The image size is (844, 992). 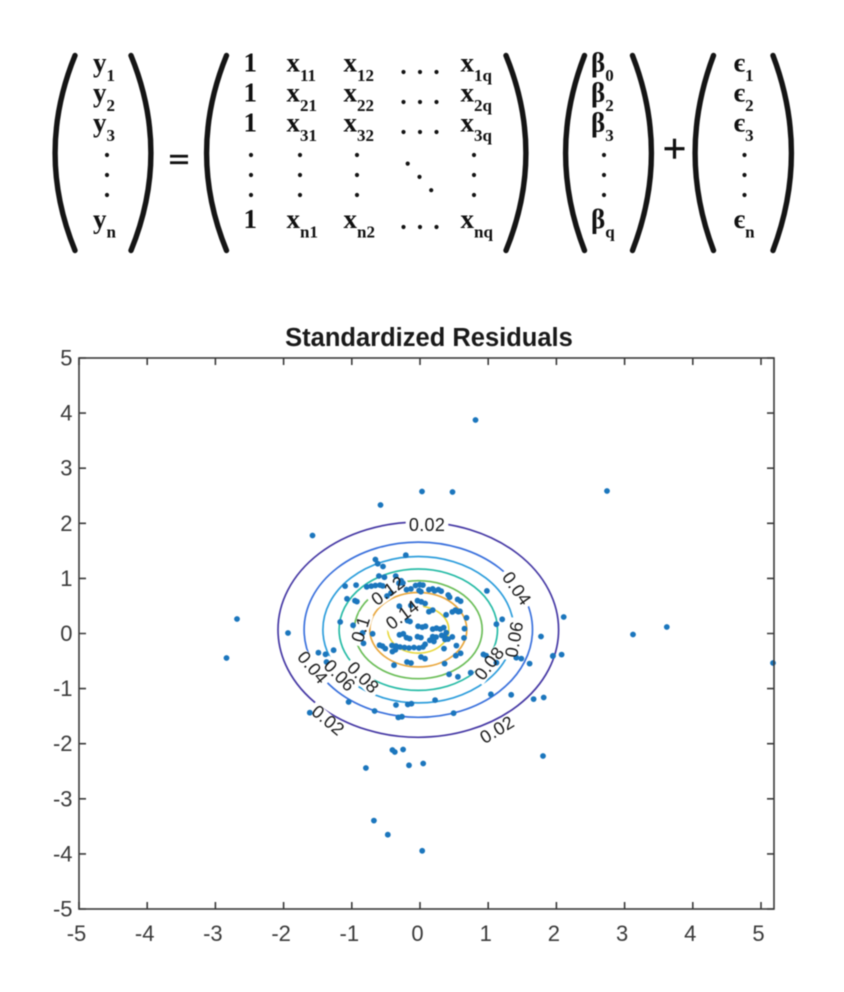 I want to click on svg-text: 0.02, so click(x=427, y=525).